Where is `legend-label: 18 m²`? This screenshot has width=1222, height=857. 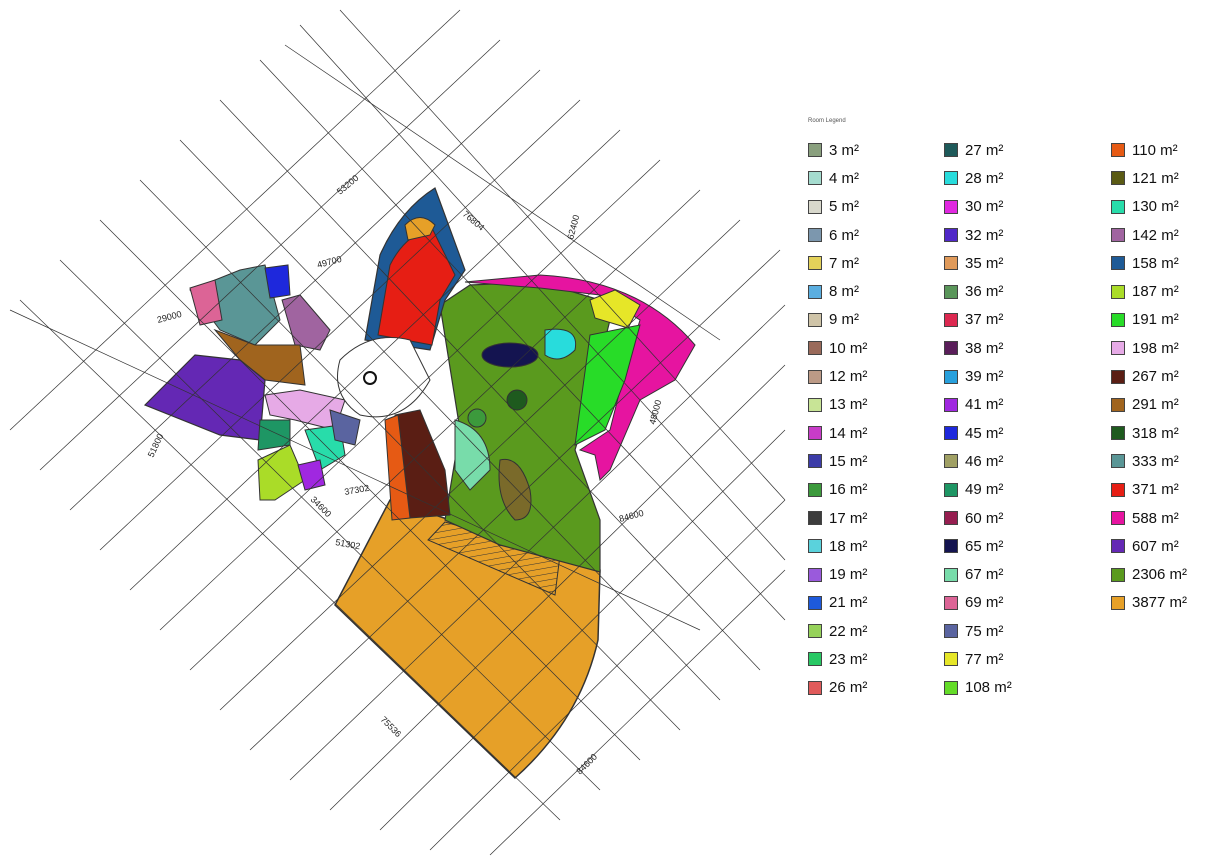
legend-label: 18 m² is located at coordinates (848, 546).